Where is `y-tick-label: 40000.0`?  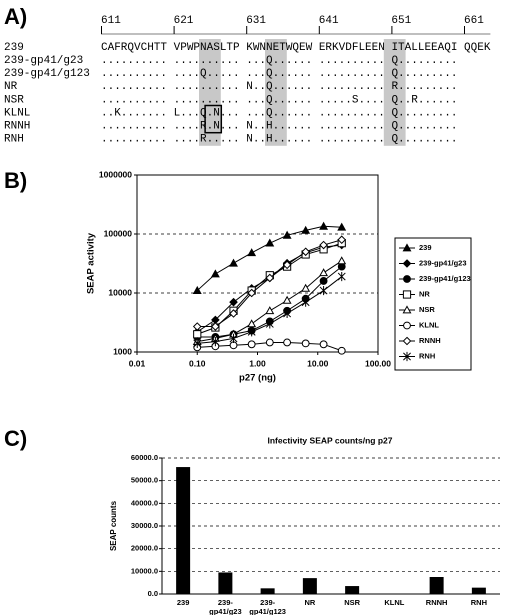
y-tick-label: 40000.0 is located at coordinates (144, 502).